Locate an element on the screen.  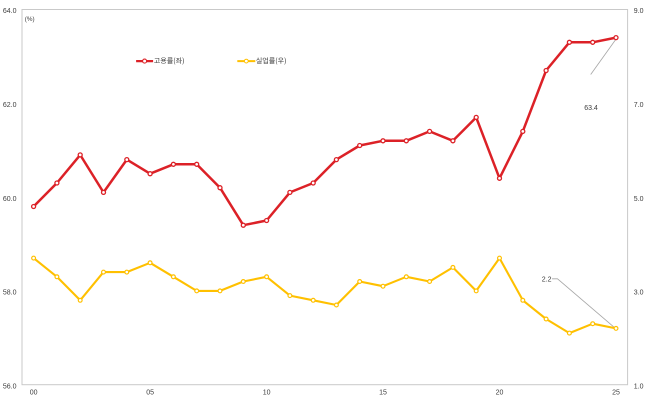
svg-text: 64.0 is located at coordinates (10, 11).